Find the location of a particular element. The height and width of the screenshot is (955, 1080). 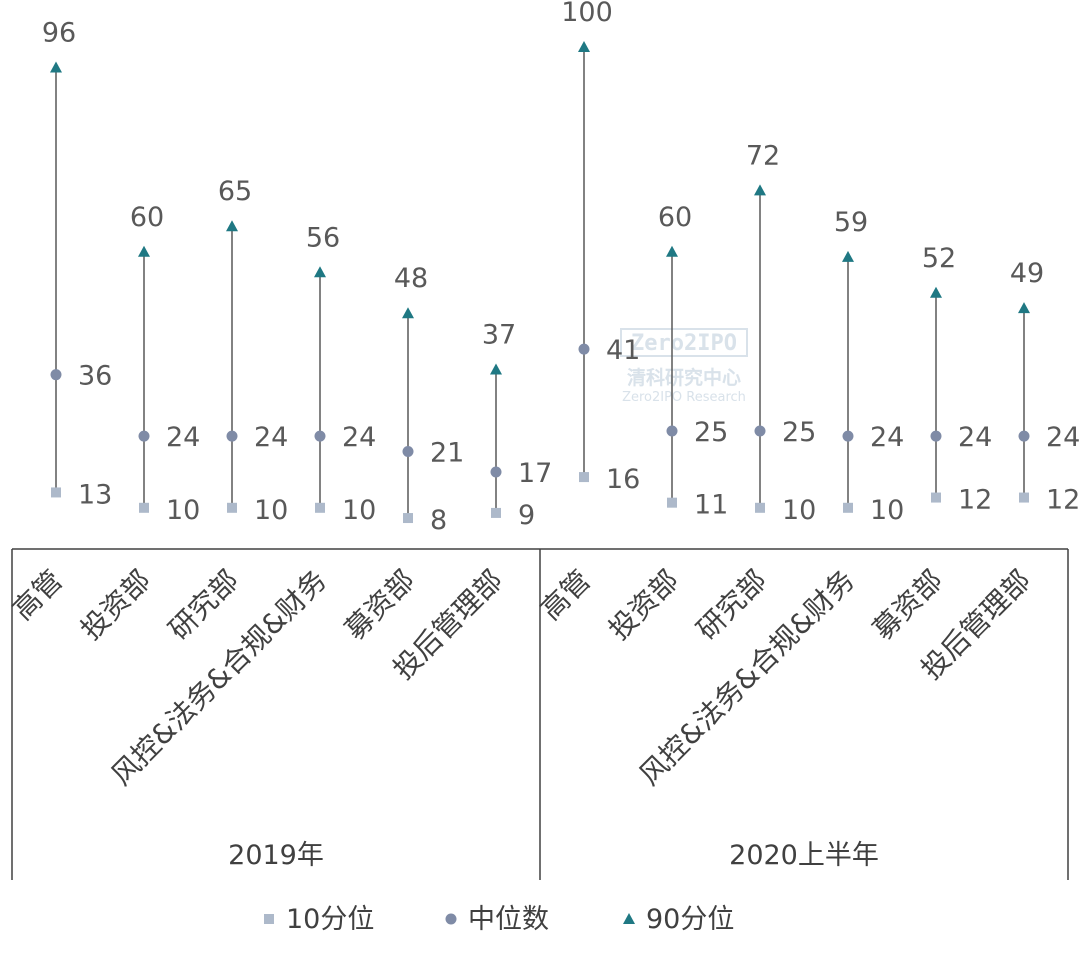

median-label: 36 is located at coordinates (95, 376).